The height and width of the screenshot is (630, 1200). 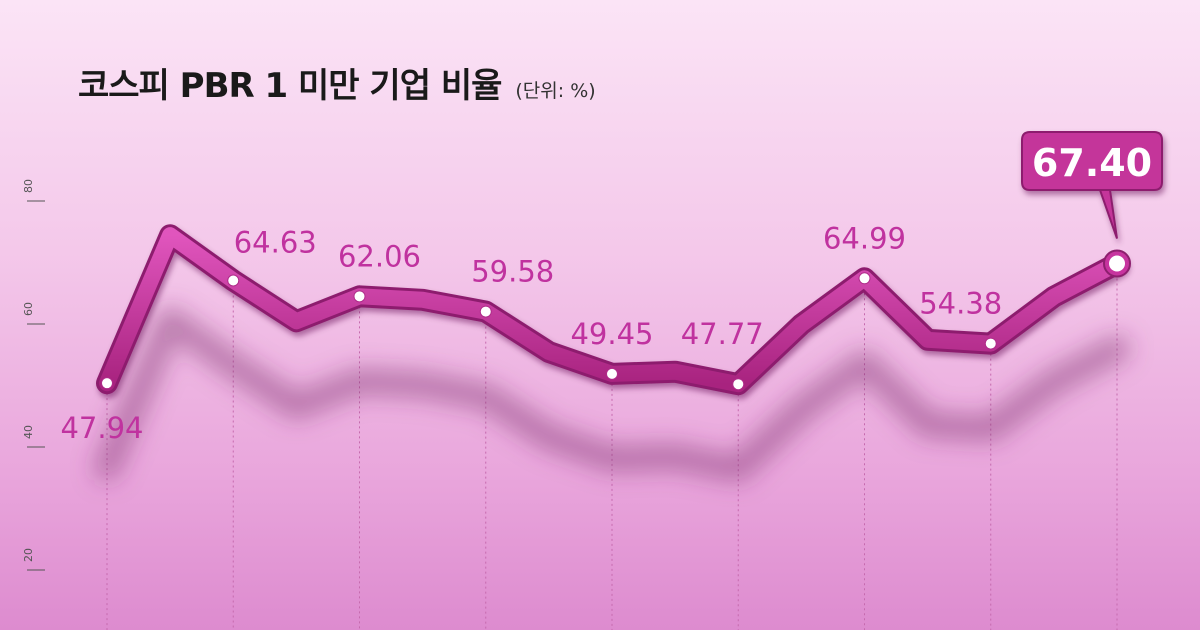 I want to click on chart-title: 코스피 PBR 1 미만 기업 비율, so click(x=290, y=86).